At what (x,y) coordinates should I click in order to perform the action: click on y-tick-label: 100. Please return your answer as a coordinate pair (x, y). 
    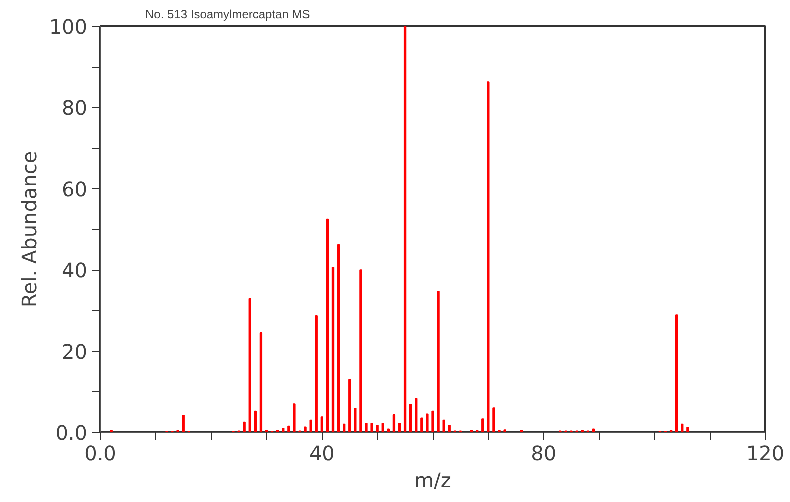
    Looking at the image, I should click on (68, 27).